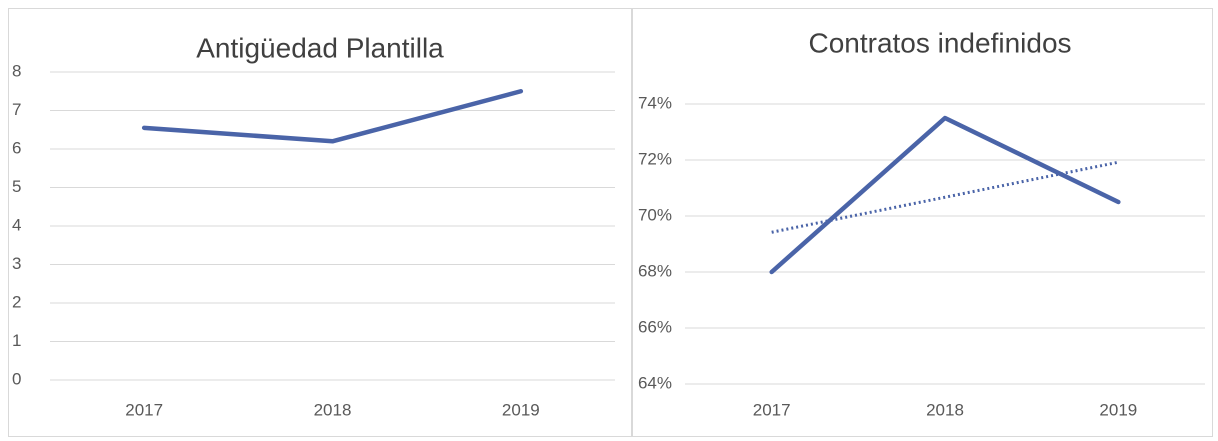 This screenshot has width=1218, height=441. What do you see at coordinates (16, 186) in the screenshot?
I see `y-tick-label: 5` at bounding box center [16, 186].